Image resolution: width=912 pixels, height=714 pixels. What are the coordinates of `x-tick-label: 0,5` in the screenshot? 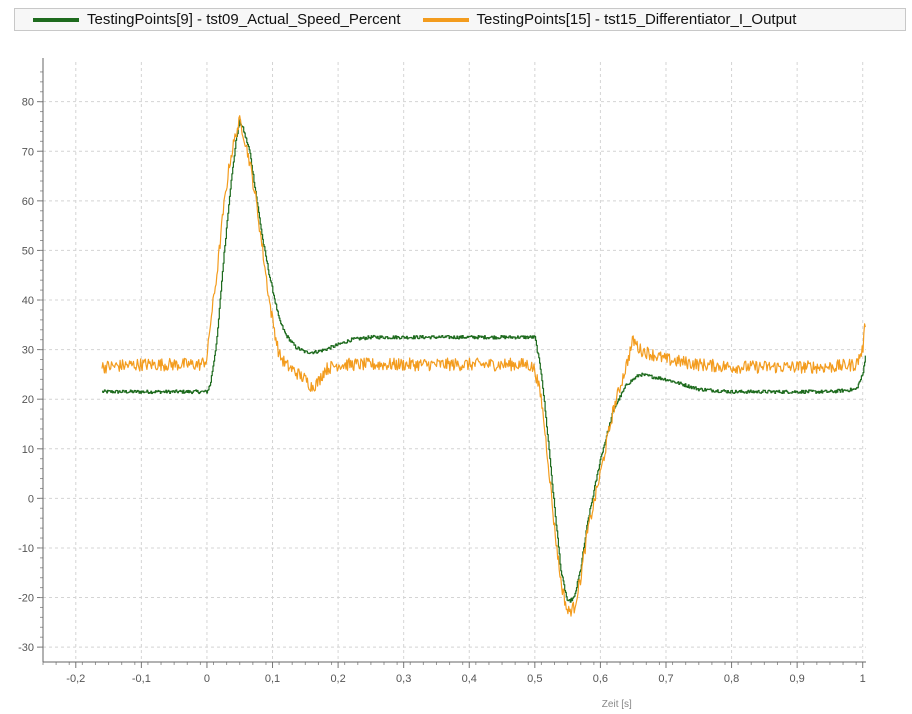 It's located at (534, 679).